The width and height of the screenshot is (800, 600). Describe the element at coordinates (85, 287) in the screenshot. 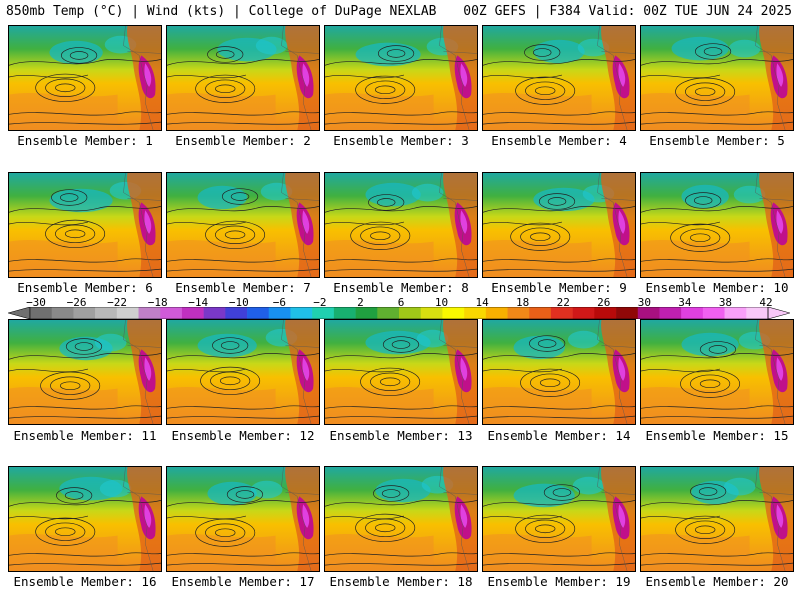

I see `ensemble-member-label: Ensemble Member: 6` at that location.